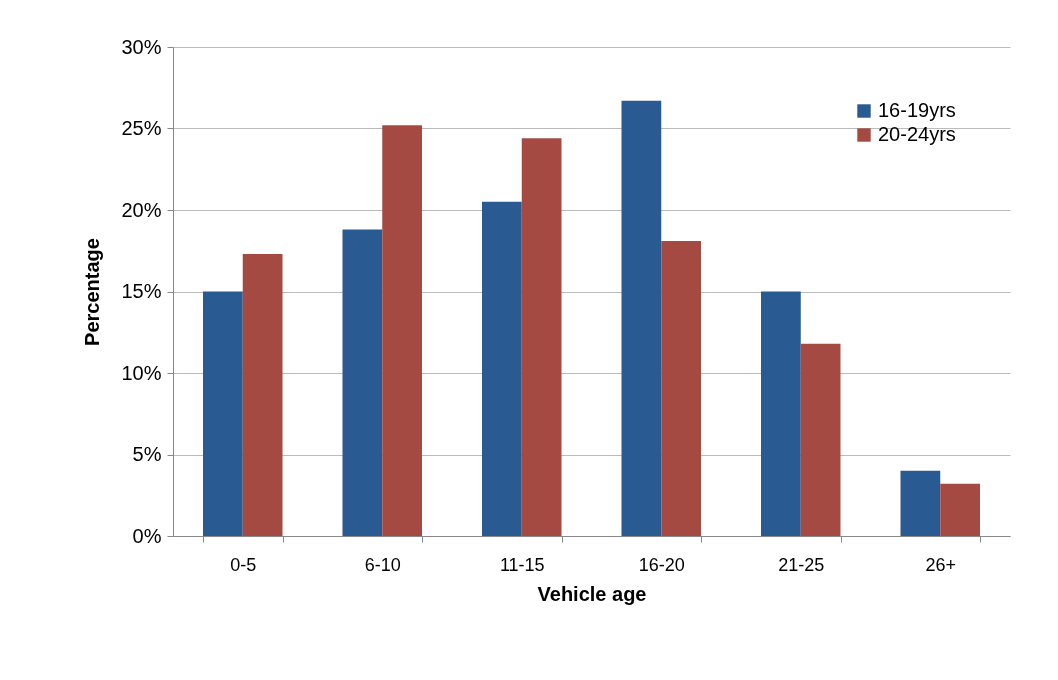 The image size is (1058, 680). What do you see at coordinates (243, 564) in the screenshot?
I see `x-tick-label: 0-5` at bounding box center [243, 564].